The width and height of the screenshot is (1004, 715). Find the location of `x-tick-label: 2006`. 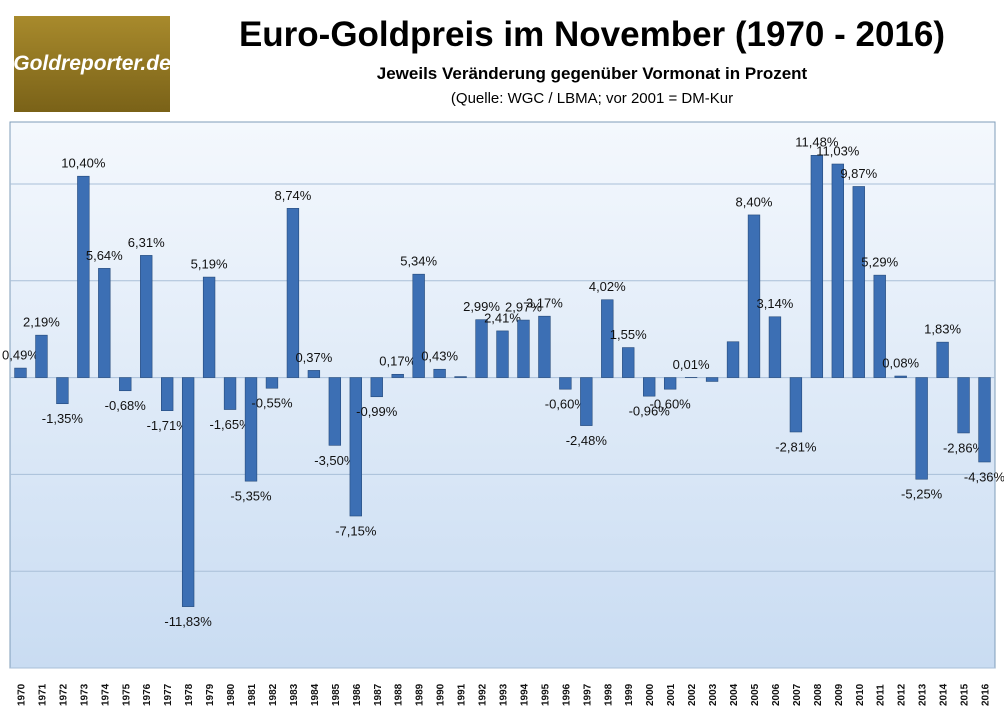

x-tick-label: 2006 is located at coordinates (776, 694).